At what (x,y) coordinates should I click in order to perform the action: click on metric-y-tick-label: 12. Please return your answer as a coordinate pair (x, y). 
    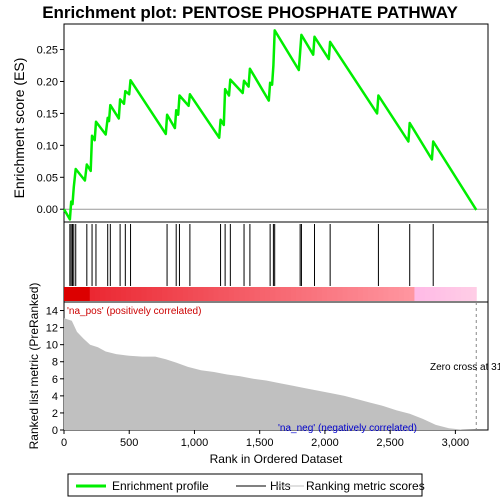
    Looking at the image, I should click on (52, 329).